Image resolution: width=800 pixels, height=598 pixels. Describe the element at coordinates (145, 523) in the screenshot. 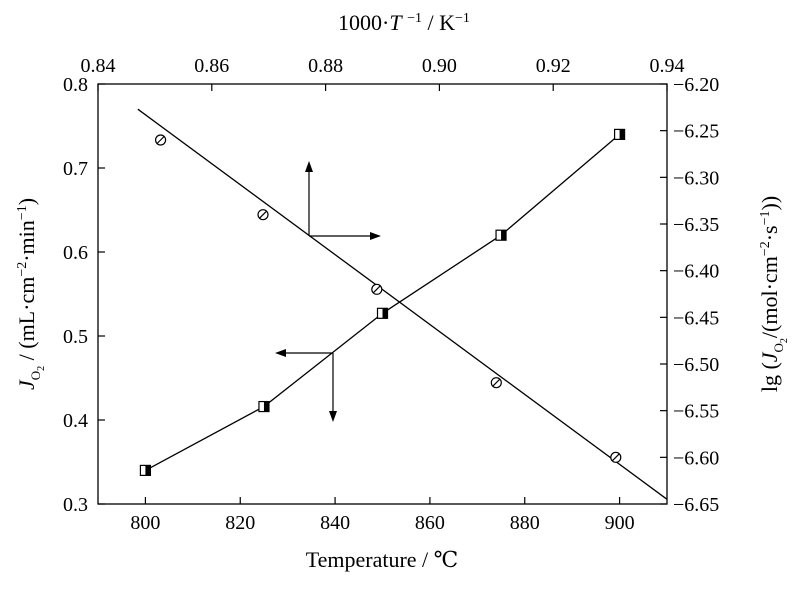

I see `x-bottom-tick-label: 800` at that location.